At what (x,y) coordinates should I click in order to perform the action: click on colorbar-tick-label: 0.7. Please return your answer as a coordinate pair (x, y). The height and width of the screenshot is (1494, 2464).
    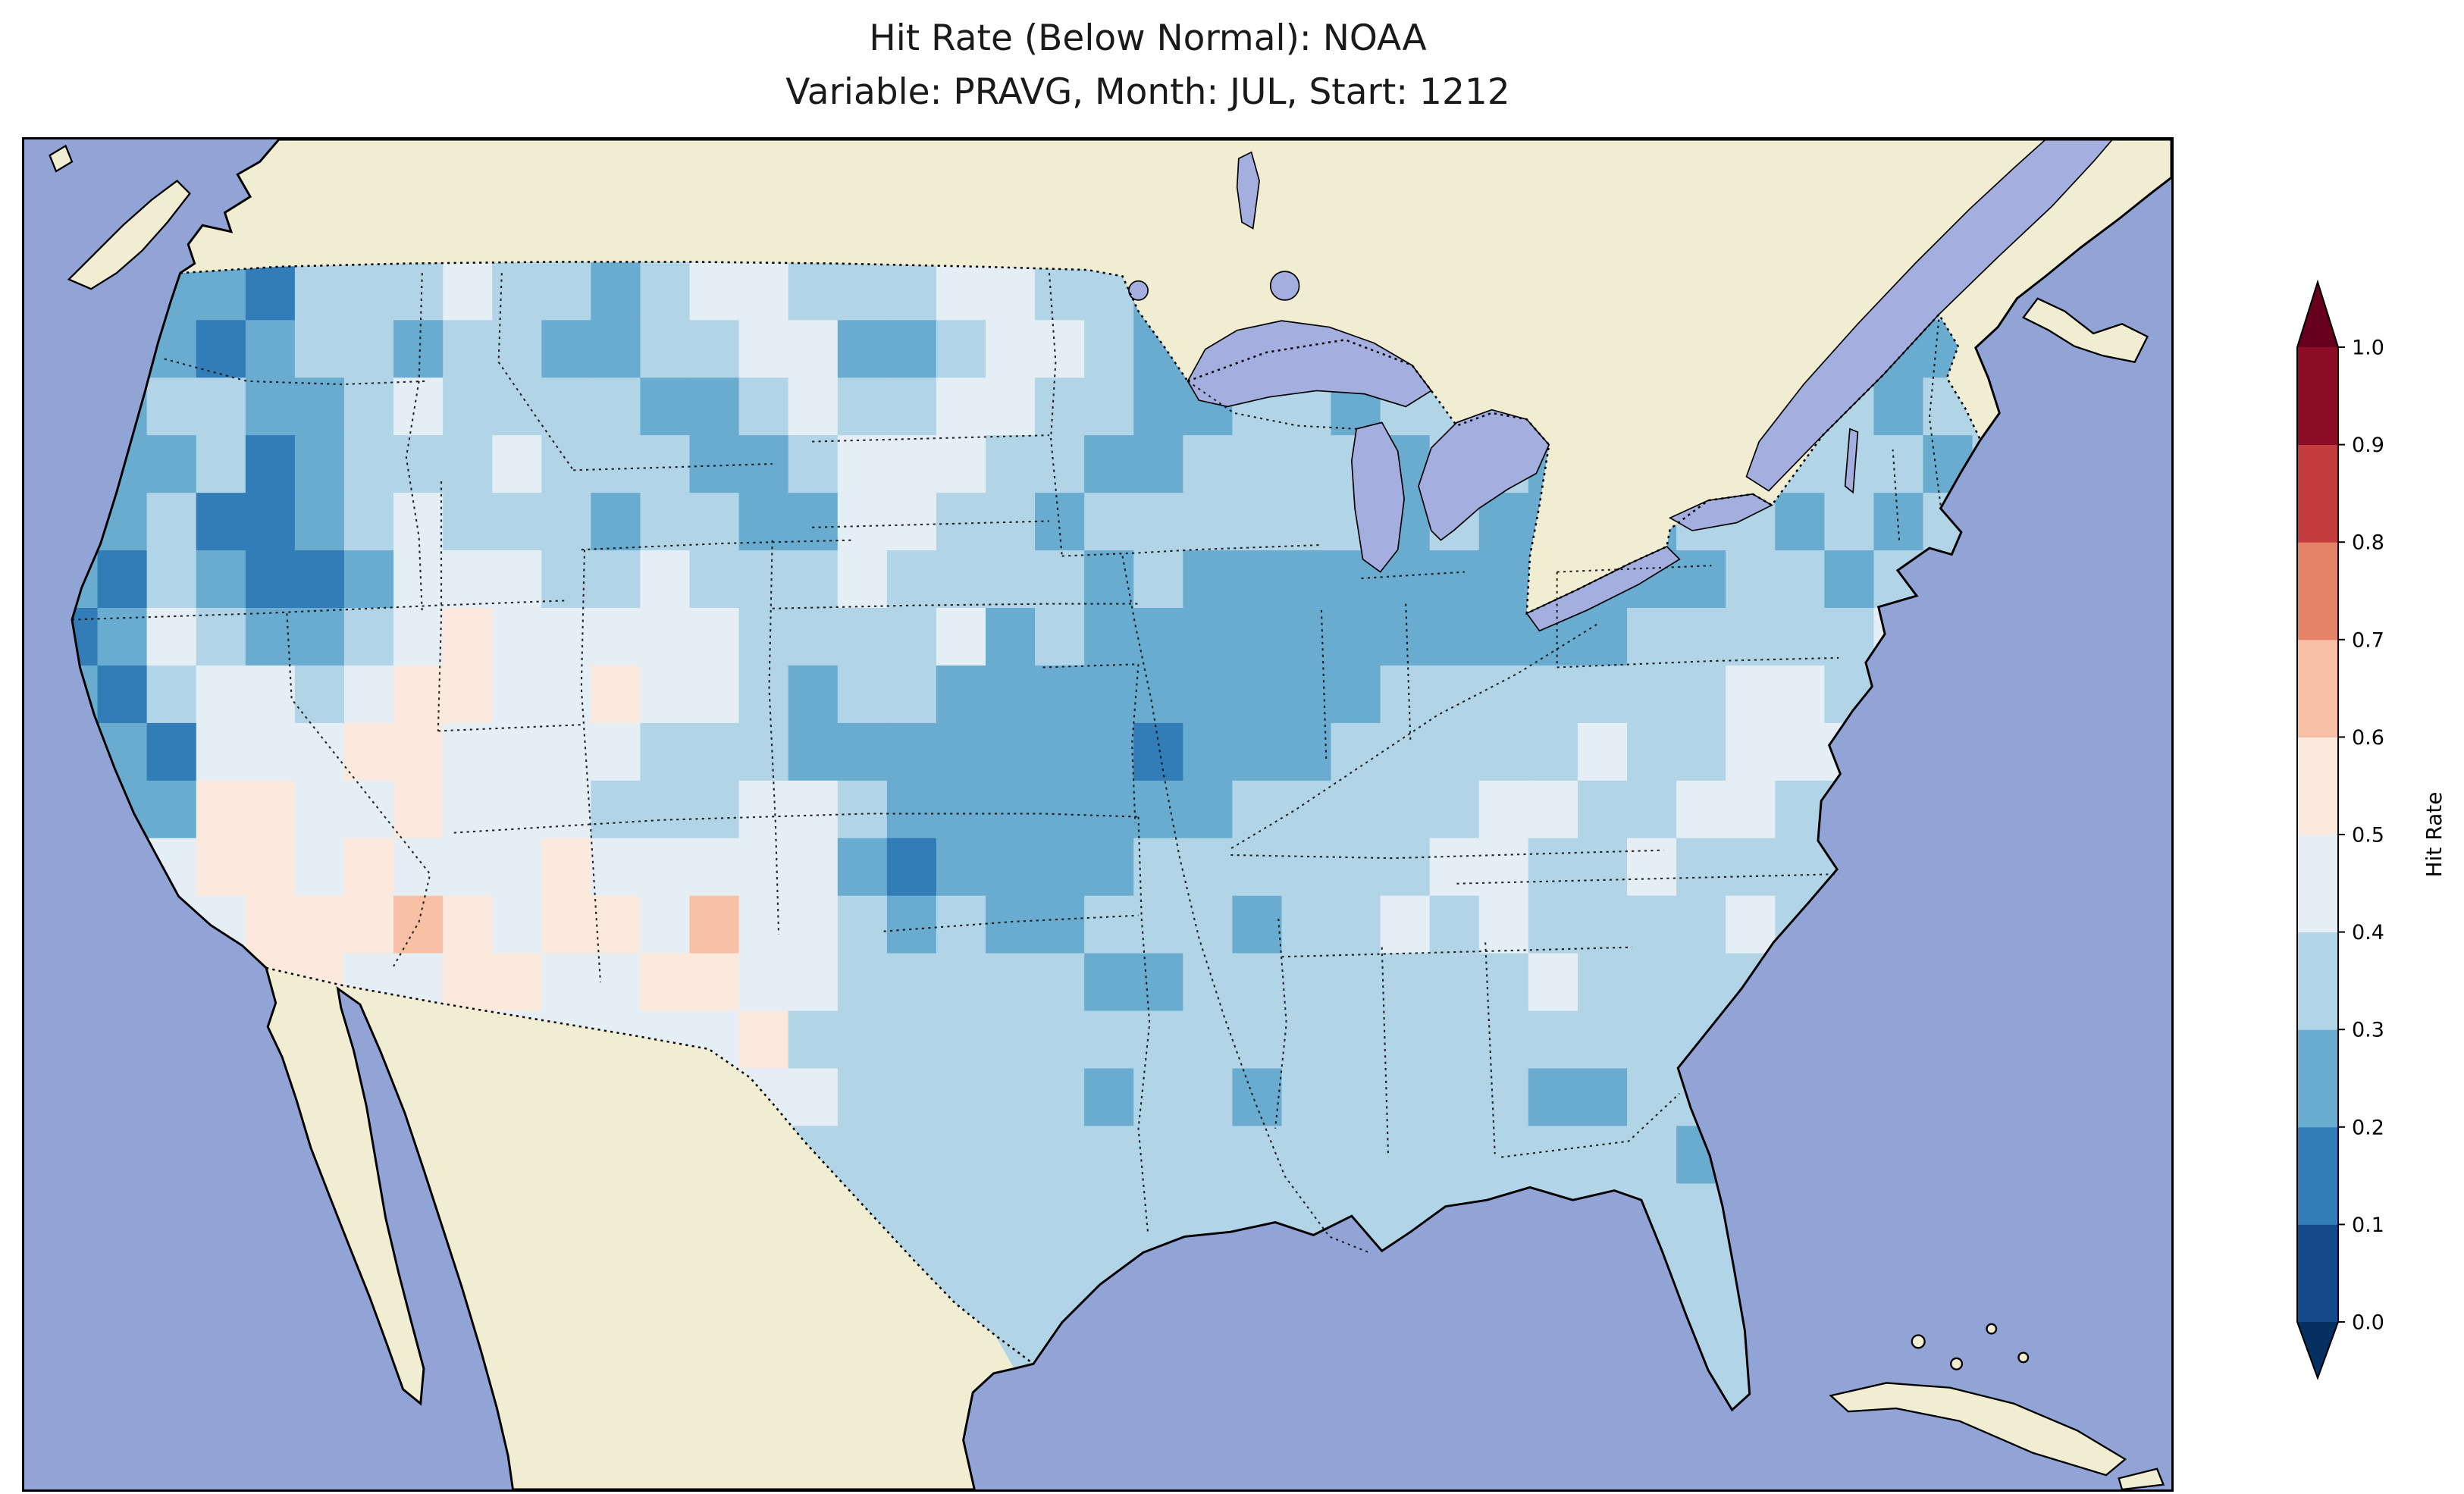
    Looking at the image, I should click on (2368, 640).